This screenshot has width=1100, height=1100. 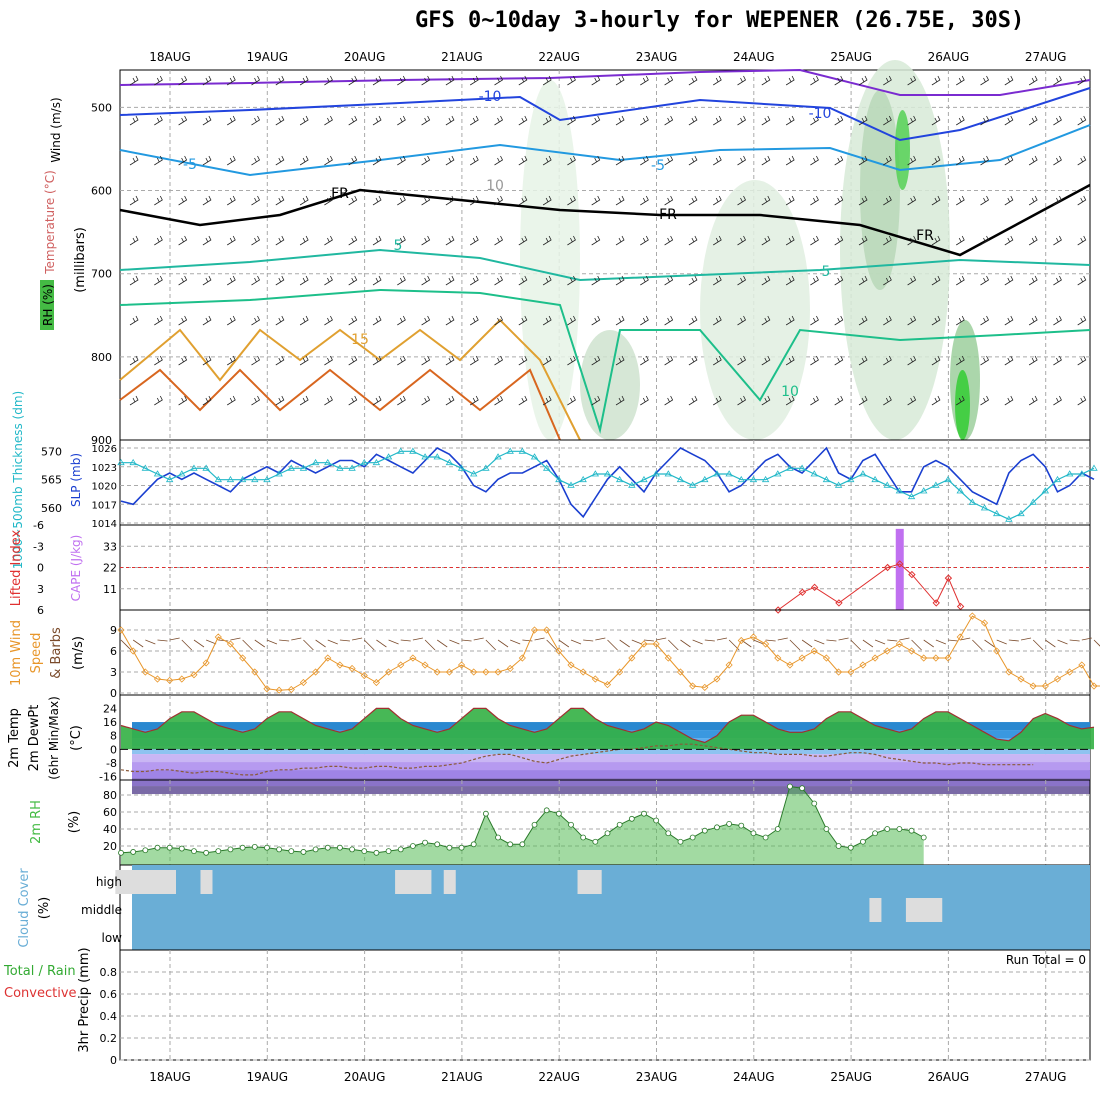 What do you see at coordinates (449, 882) in the screenshot?
I see `cloud-gap-block` at bounding box center [449, 882].